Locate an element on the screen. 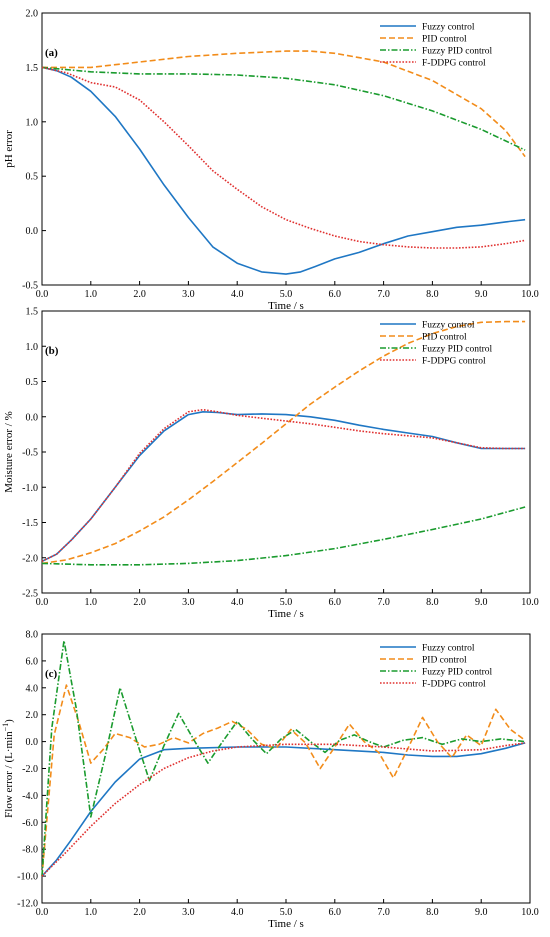 The width and height of the screenshot is (550, 937). panel-label: (a) is located at coordinates (51, 53).